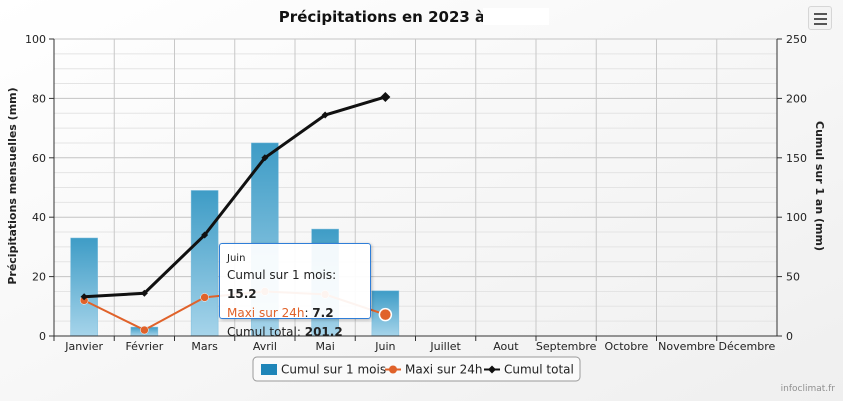 This screenshot has height=401, width=843. Describe the element at coordinates (42, 336) in the screenshot. I see `y-tick-label: 0` at that location.